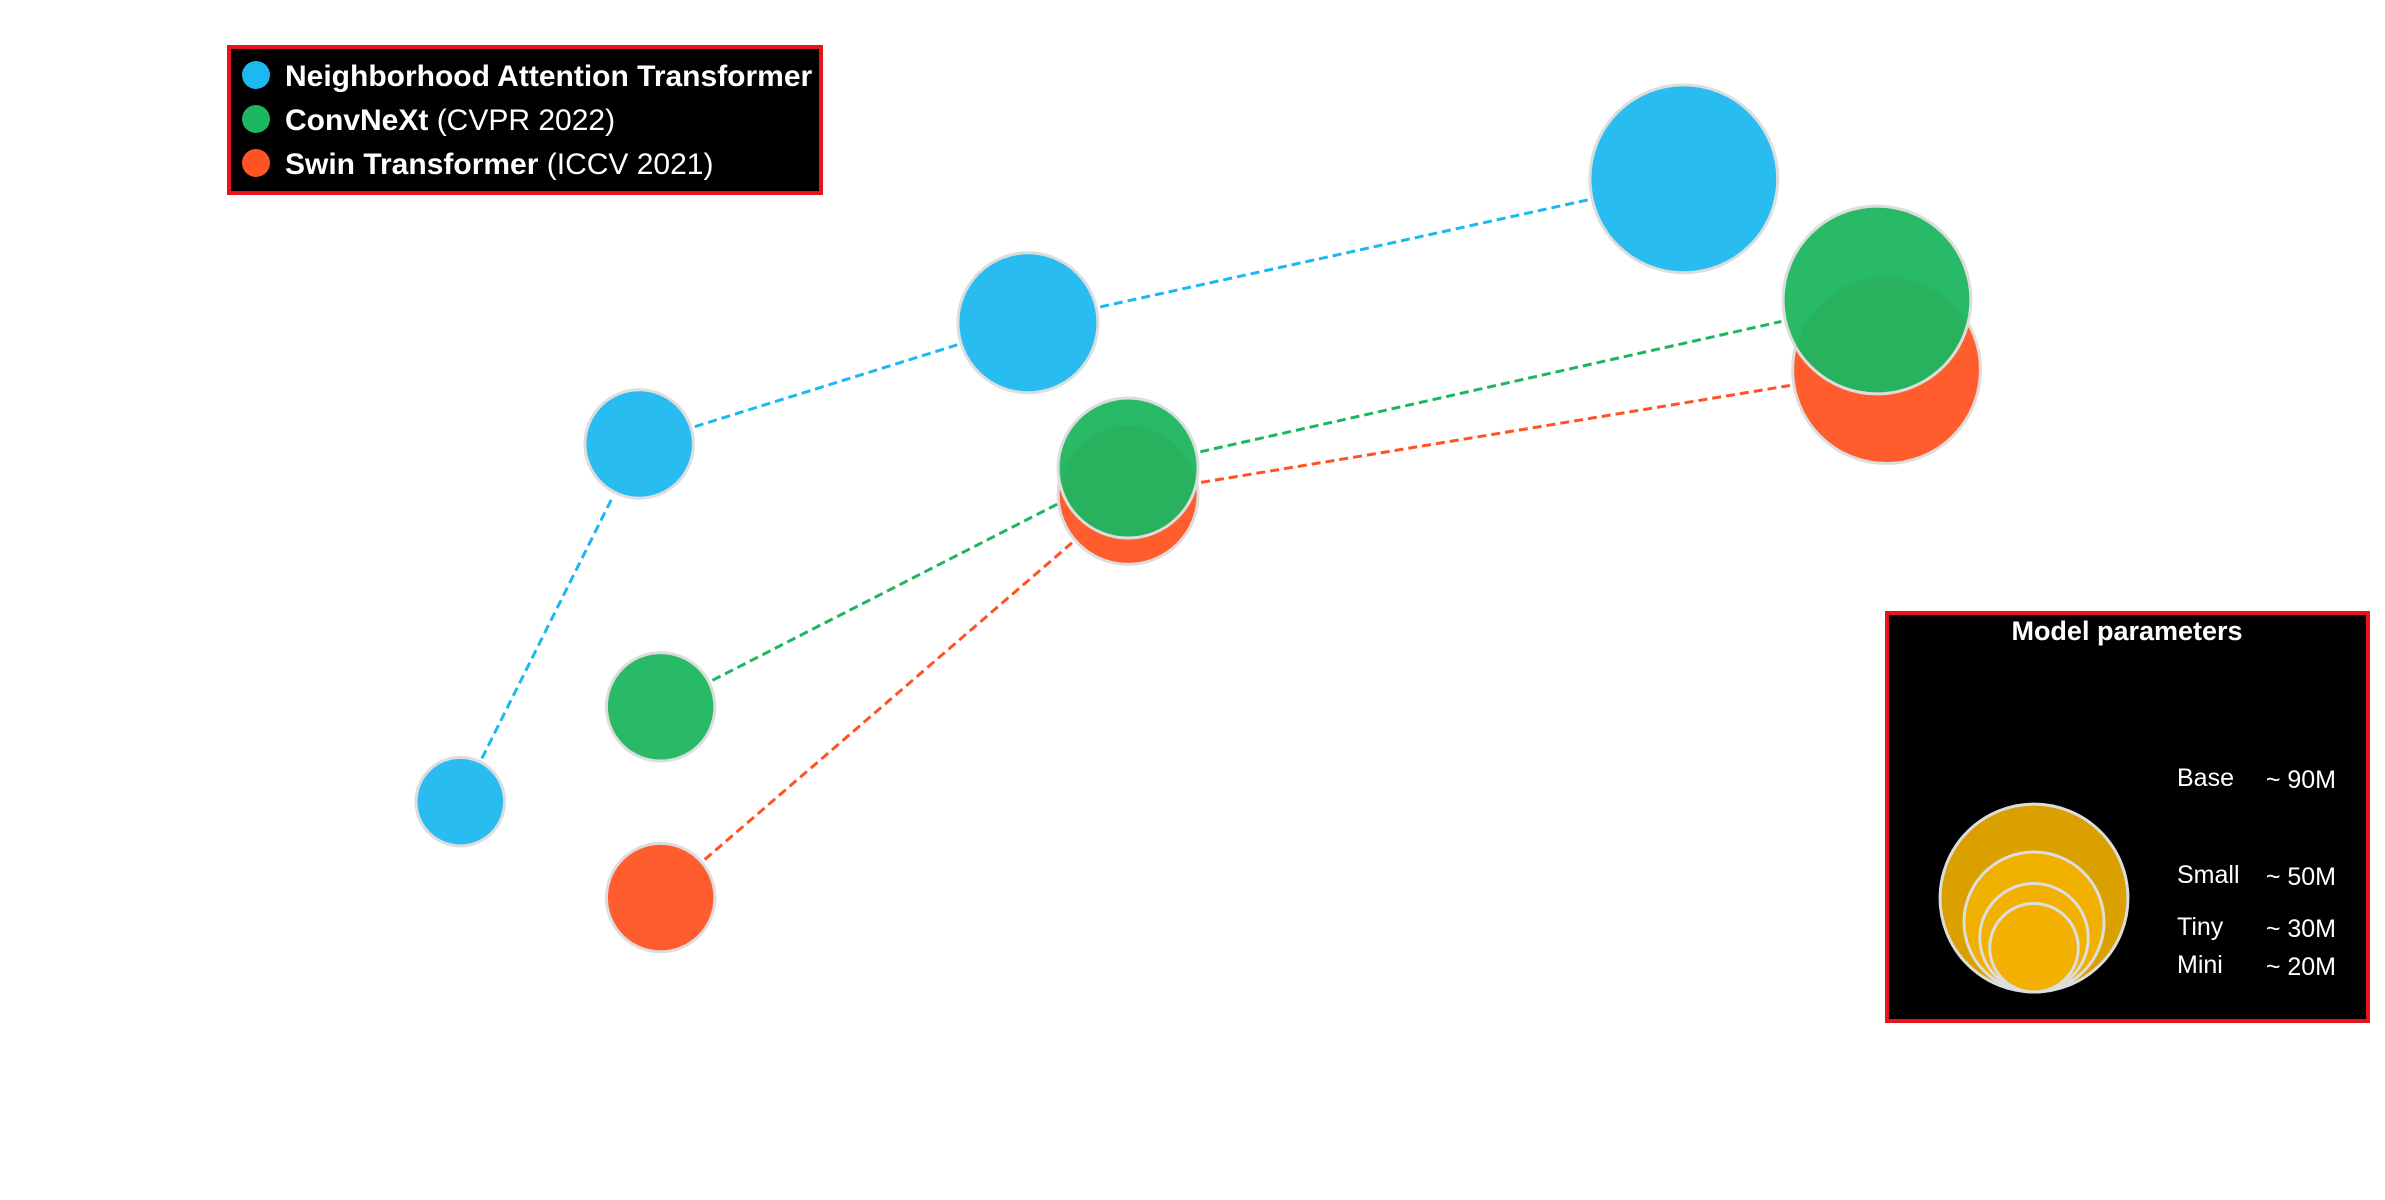 This screenshot has width=2385, height=1200. What do you see at coordinates (625, 164) in the screenshot?
I see `legend-series-suffix: (ICCV 2021)` at bounding box center [625, 164].